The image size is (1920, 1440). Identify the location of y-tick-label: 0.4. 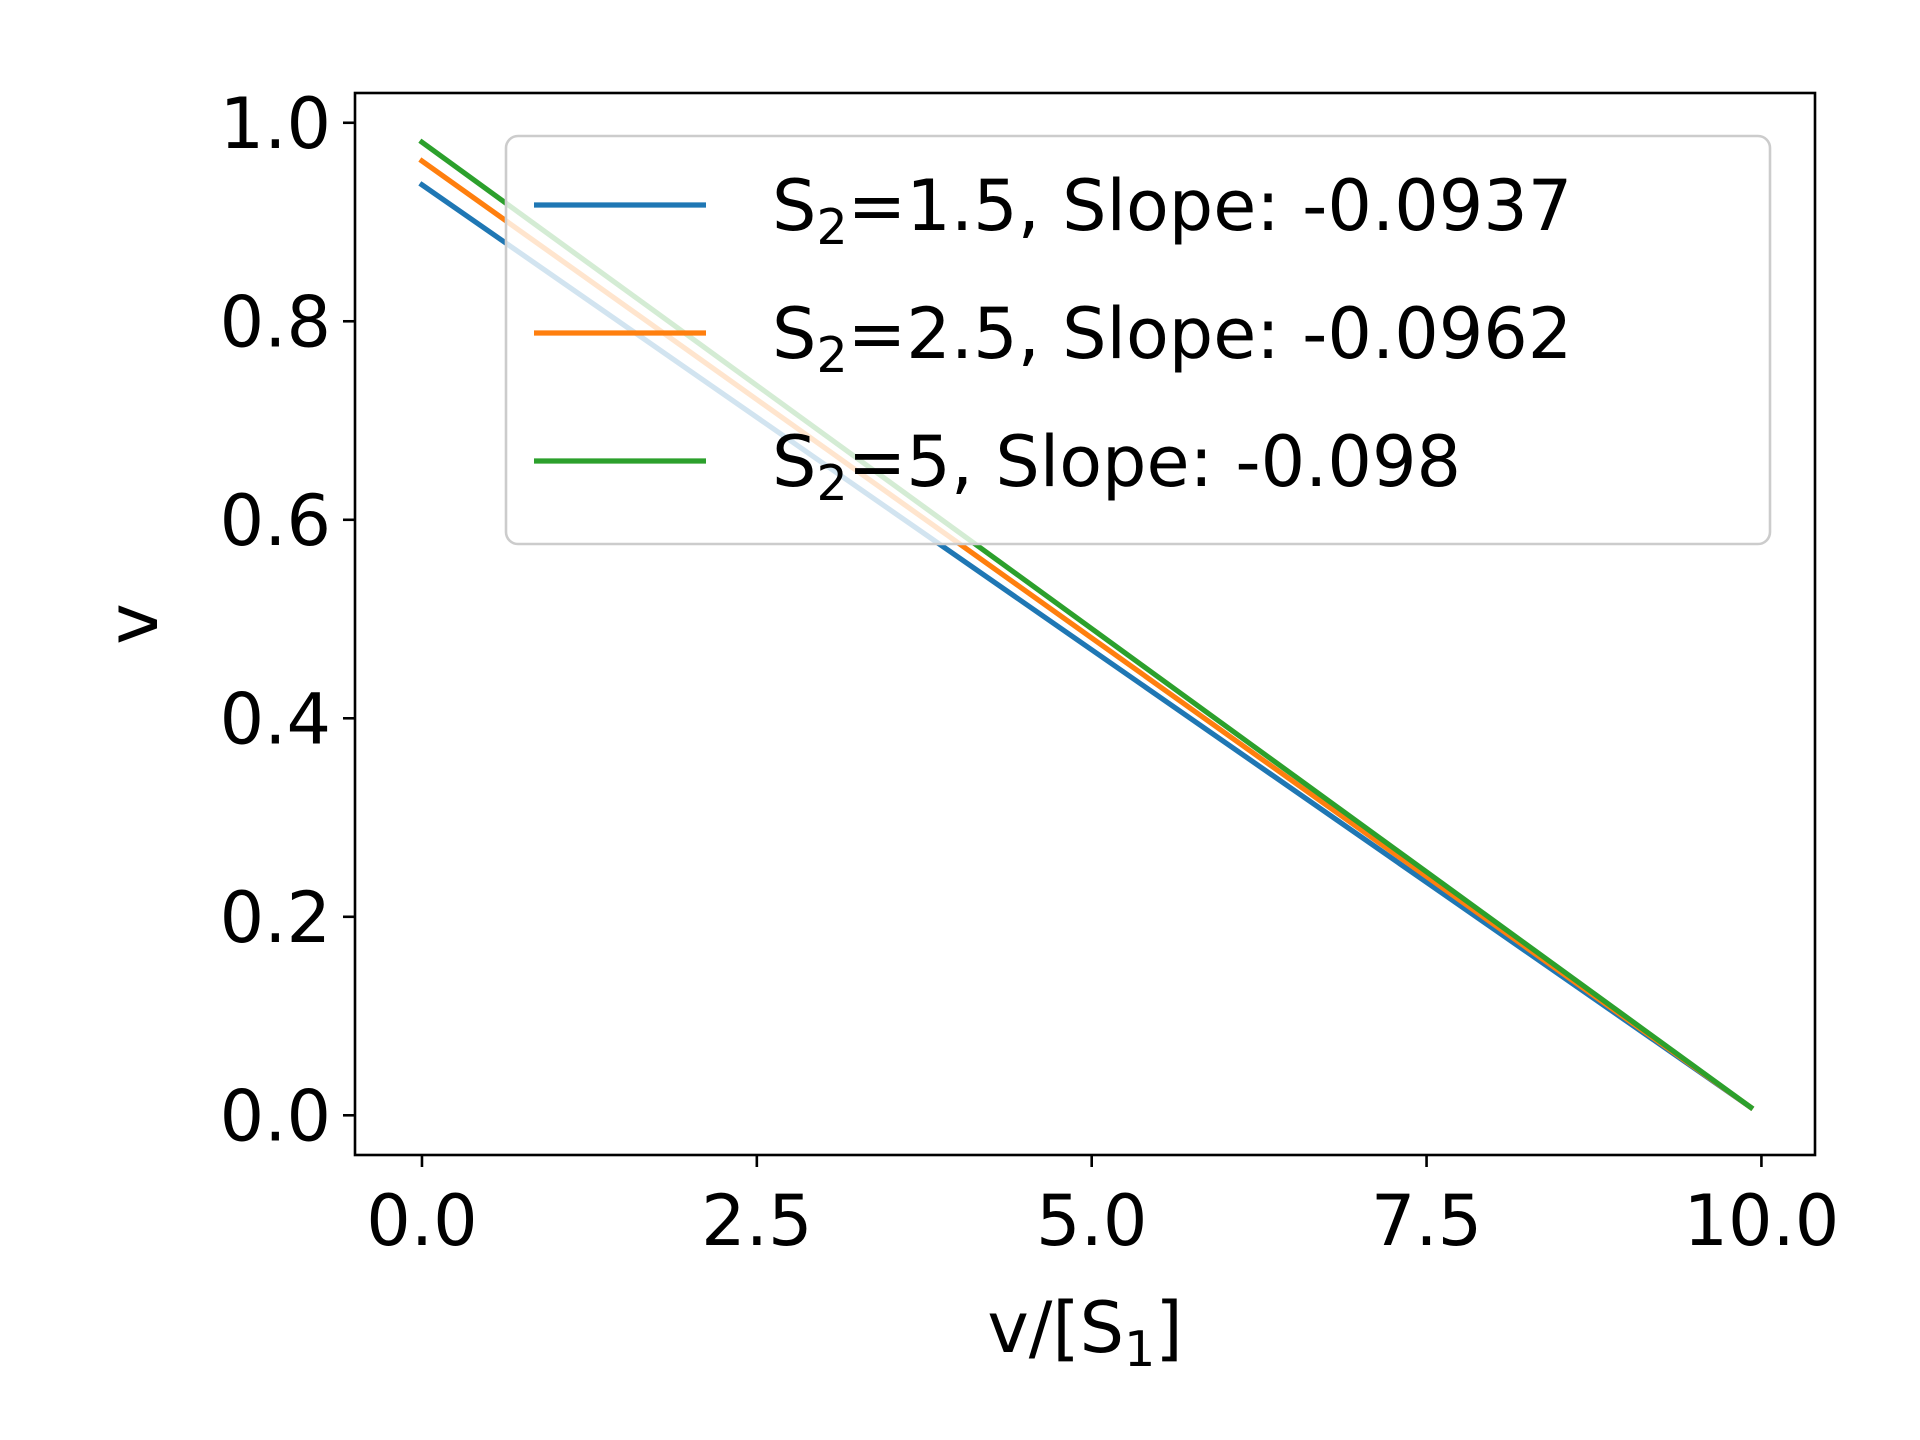
(275, 719).